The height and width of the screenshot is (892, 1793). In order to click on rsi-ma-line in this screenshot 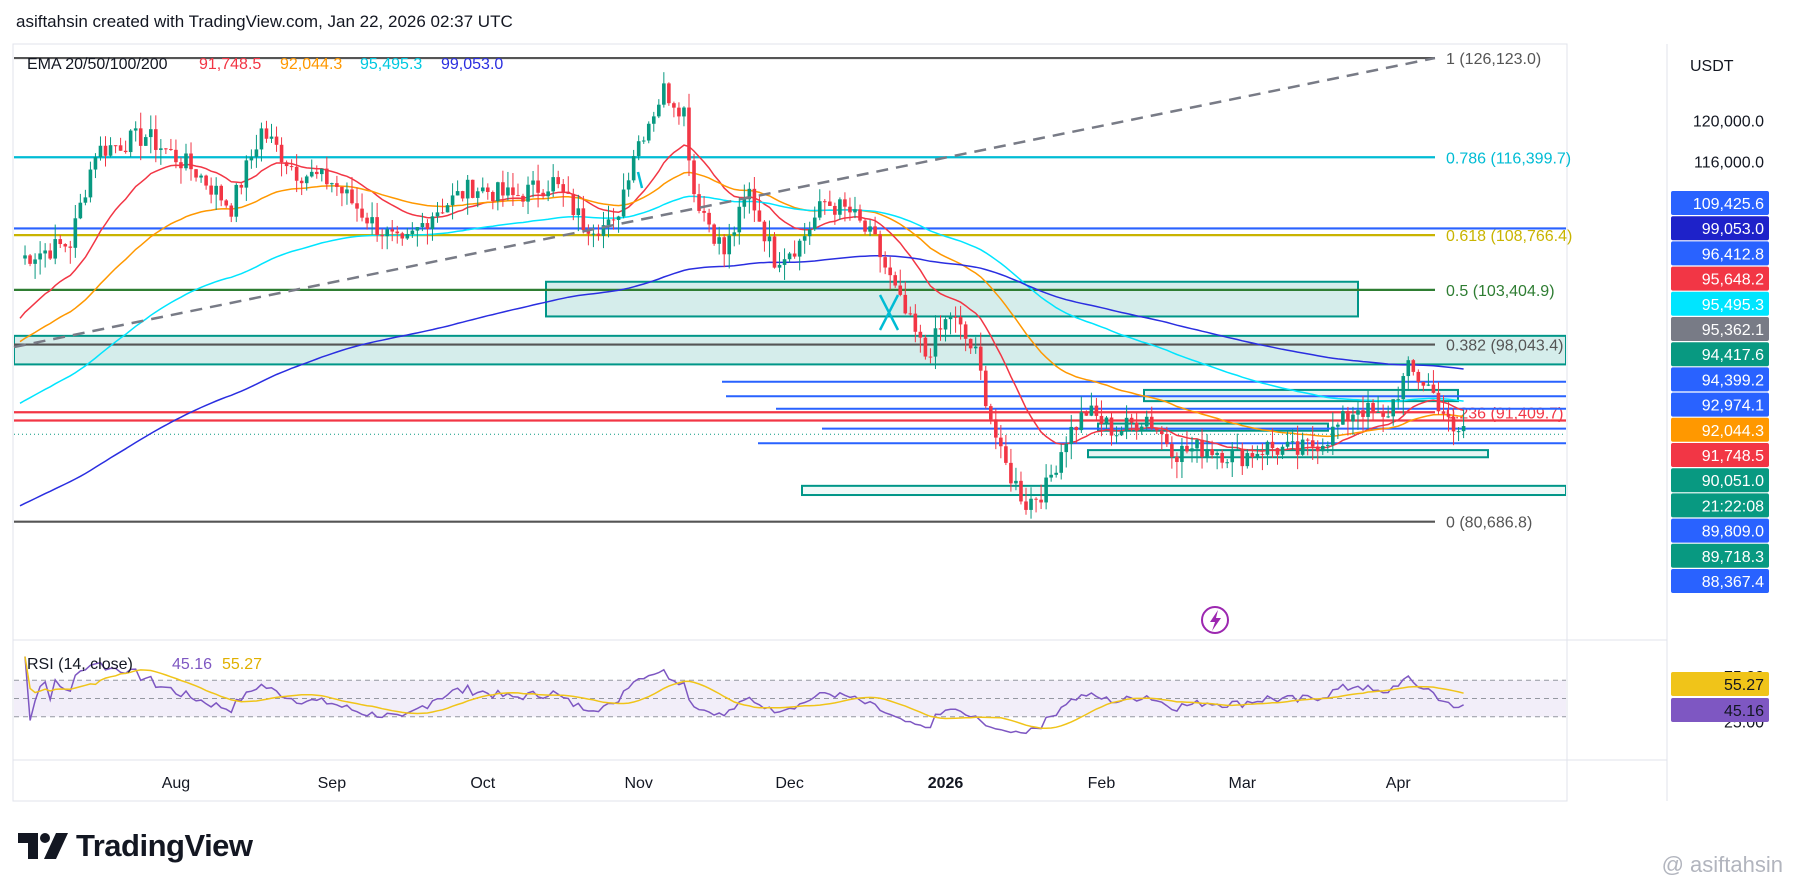, I will do `click(744, 693)`.